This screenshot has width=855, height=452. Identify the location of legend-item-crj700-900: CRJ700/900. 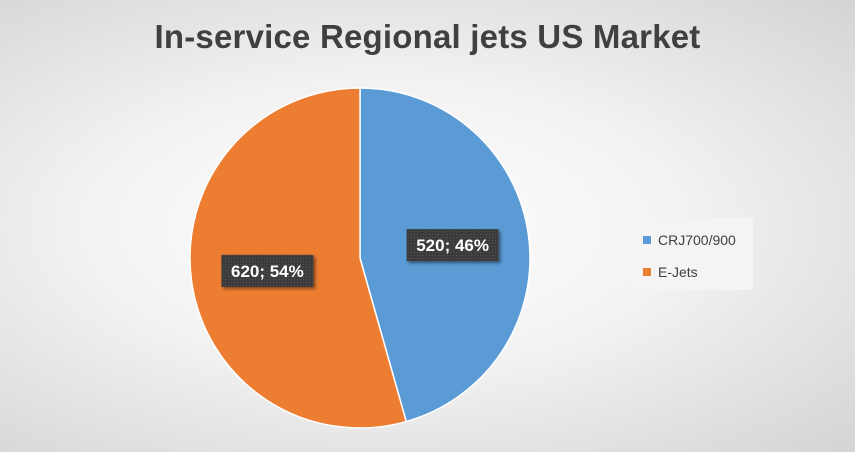
(698, 240).